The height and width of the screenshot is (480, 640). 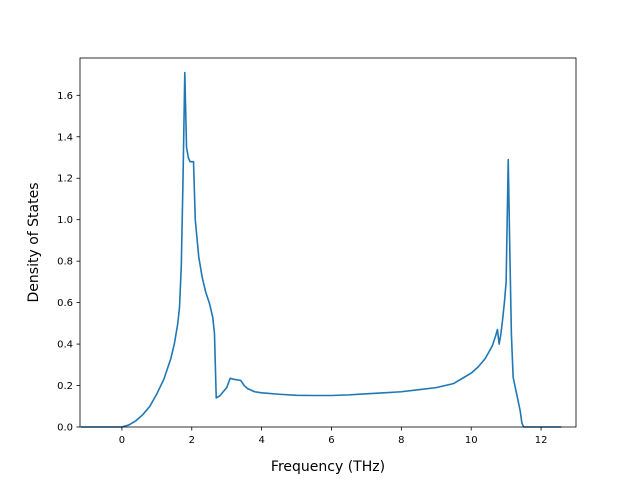 I want to click on y-tick-label: 1.6, so click(x=65, y=96).